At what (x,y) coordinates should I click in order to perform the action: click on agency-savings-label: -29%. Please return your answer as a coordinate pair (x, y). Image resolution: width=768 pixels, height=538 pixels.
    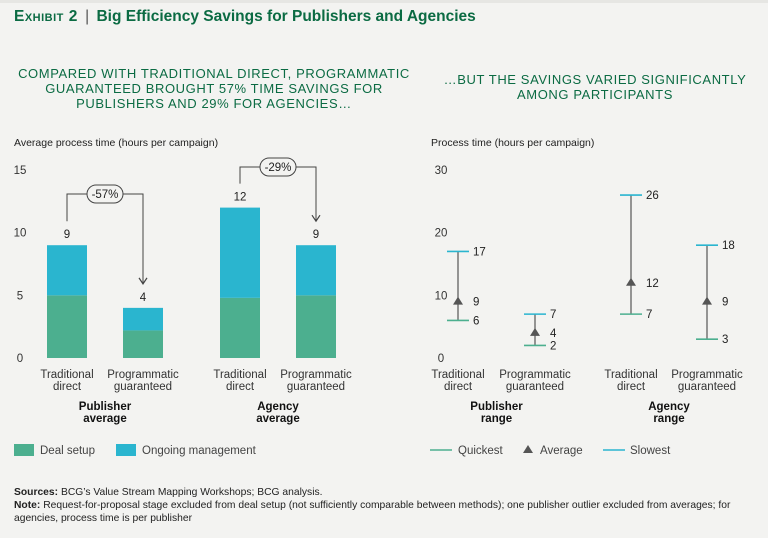
    Looking at the image, I should click on (278, 168).